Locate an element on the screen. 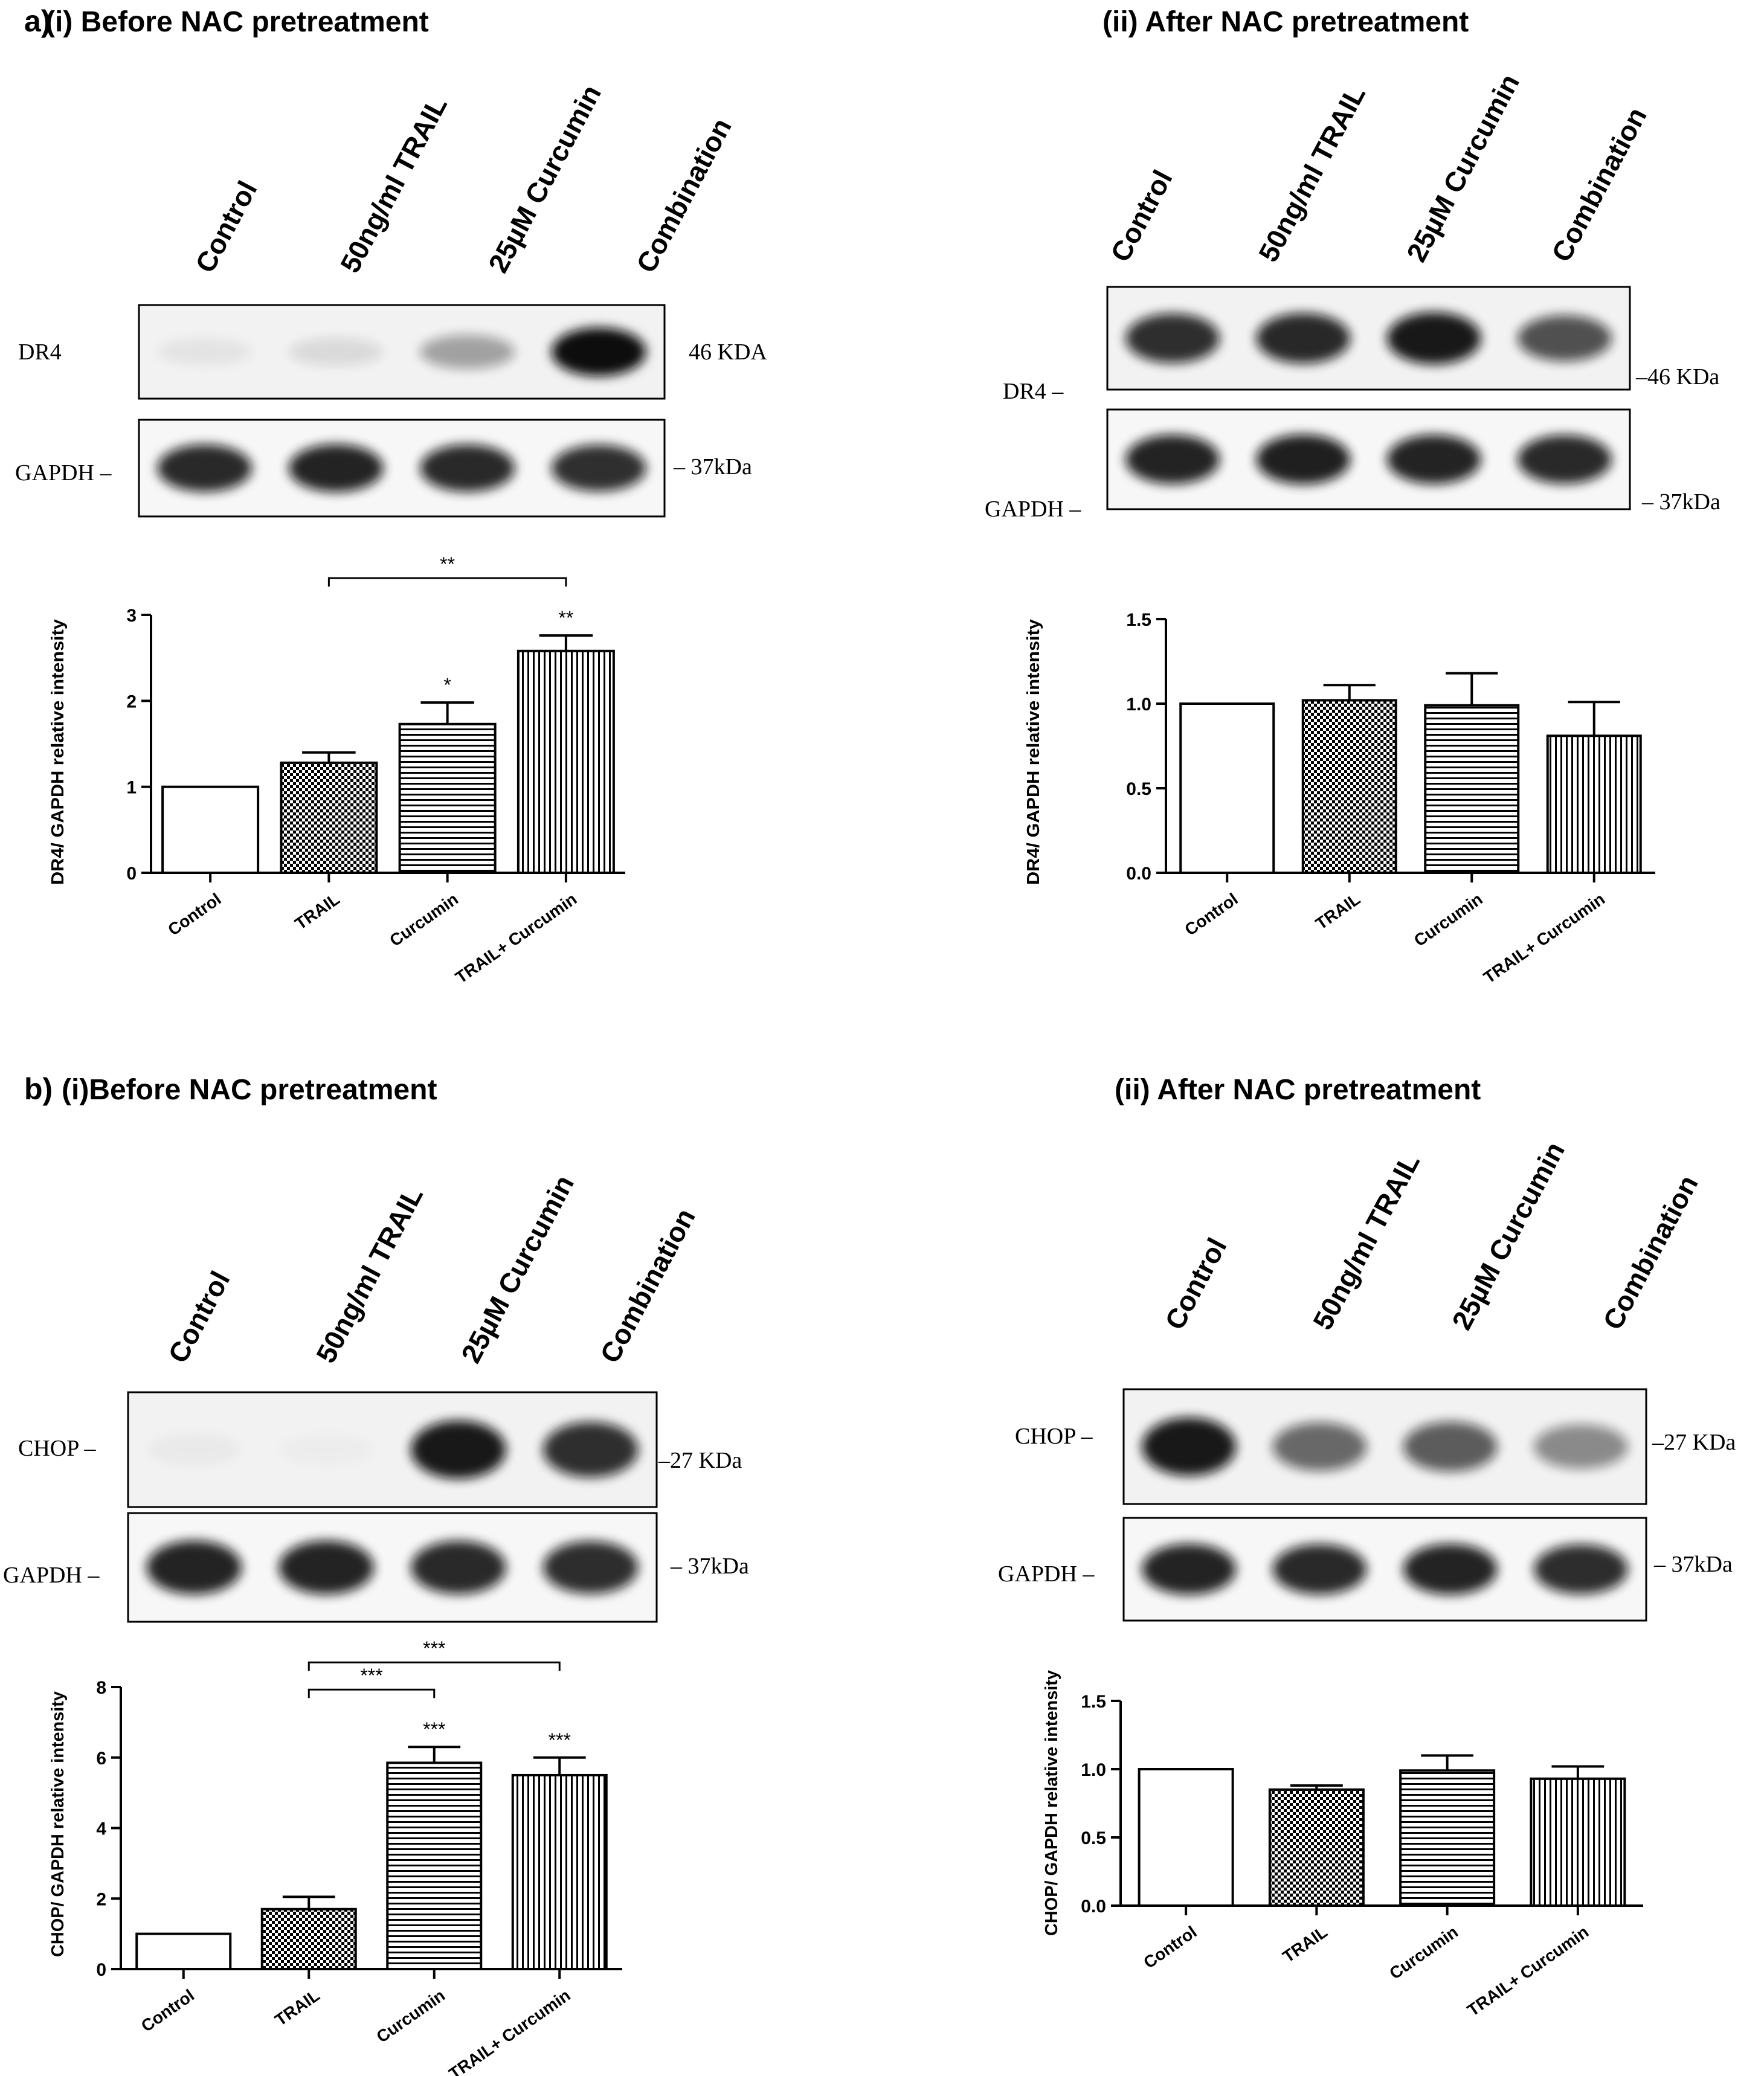 This screenshot has height=2076, width=1764. target-kda-label: 46 KDA is located at coordinates (728, 352).